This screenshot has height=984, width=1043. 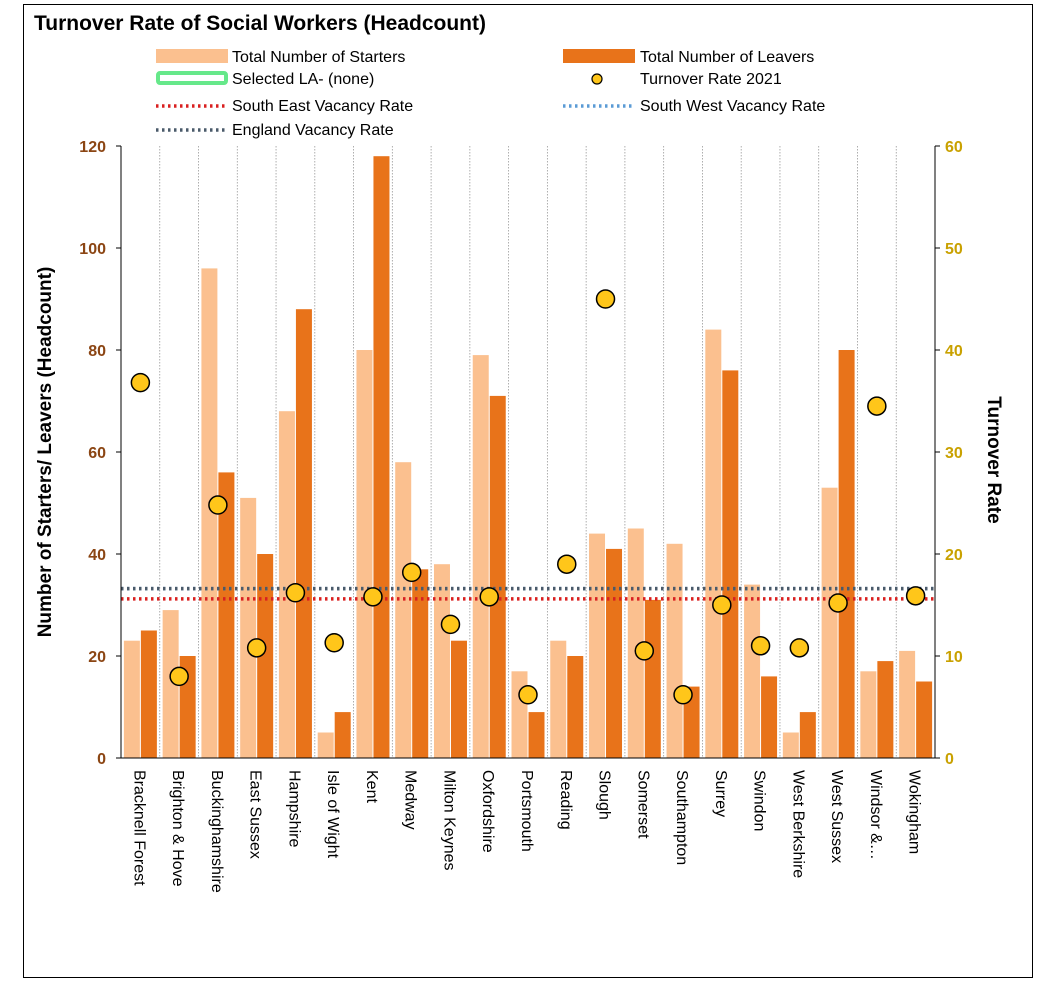 I want to click on legend-label-turnover: Turnover Rate 2021, so click(x=711, y=79).